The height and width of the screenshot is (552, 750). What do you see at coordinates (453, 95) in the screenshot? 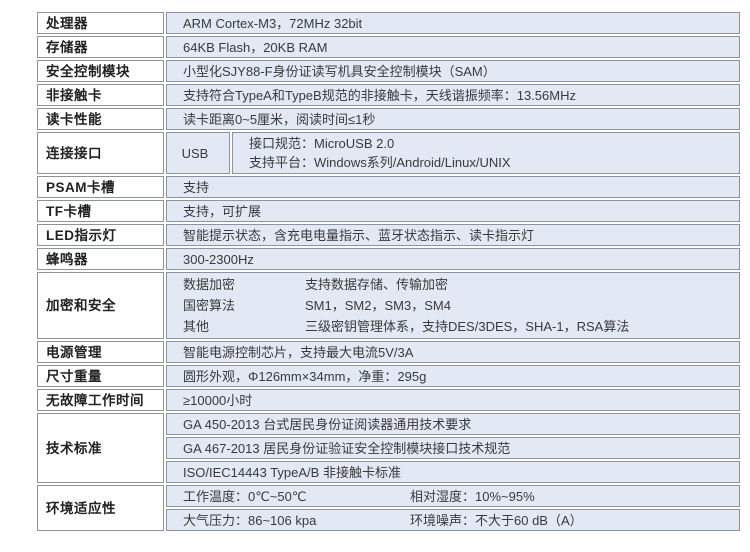
I see `spec-value: 支持符合TypeA和TypeB规范的非接触卡，天线谐振频率：13.56MHz` at bounding box center [453, 95].